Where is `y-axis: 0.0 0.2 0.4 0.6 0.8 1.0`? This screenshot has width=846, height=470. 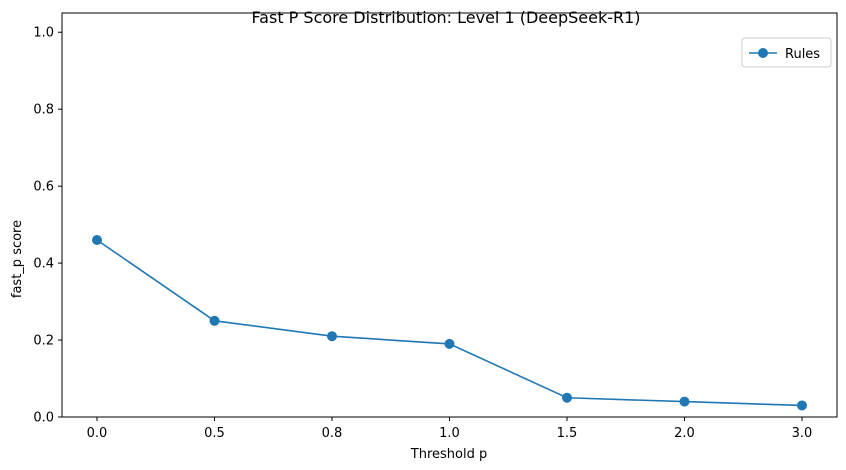
y-axis: 0.0 0.2 0.4 0.6 0.8 1.0 is located at coordinates (47, 226).